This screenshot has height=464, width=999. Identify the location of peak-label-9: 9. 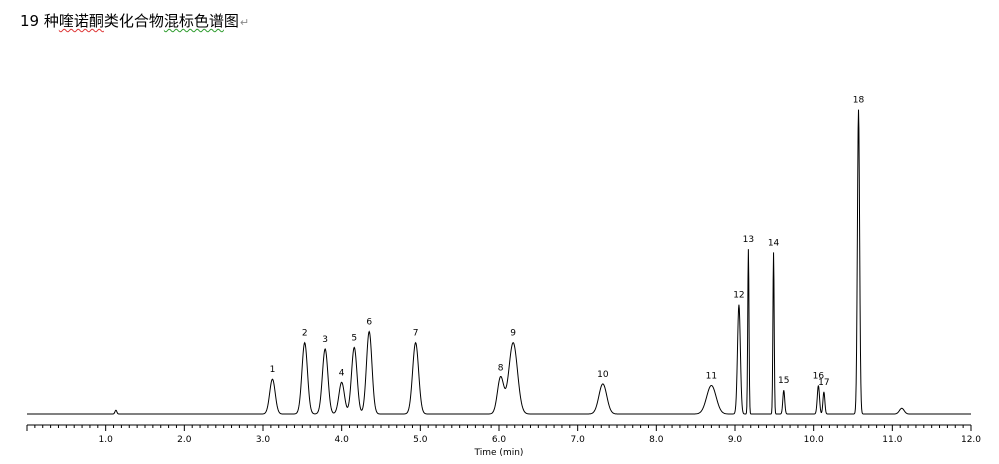
(513, 334).